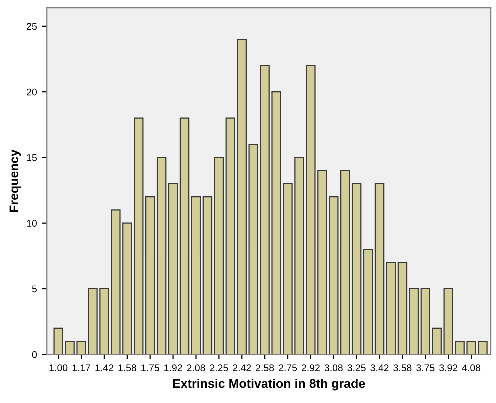  What do you see at coordinates (32, 92) in the screenshot?
I see `y-tick-label: 20` at bounding box center [32, 92].